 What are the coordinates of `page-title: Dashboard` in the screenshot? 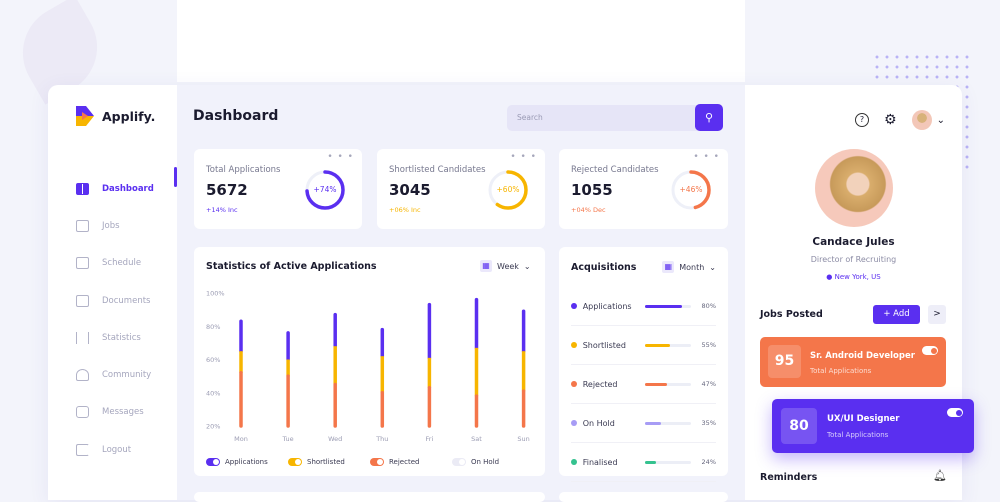 It's located at (236, 116).